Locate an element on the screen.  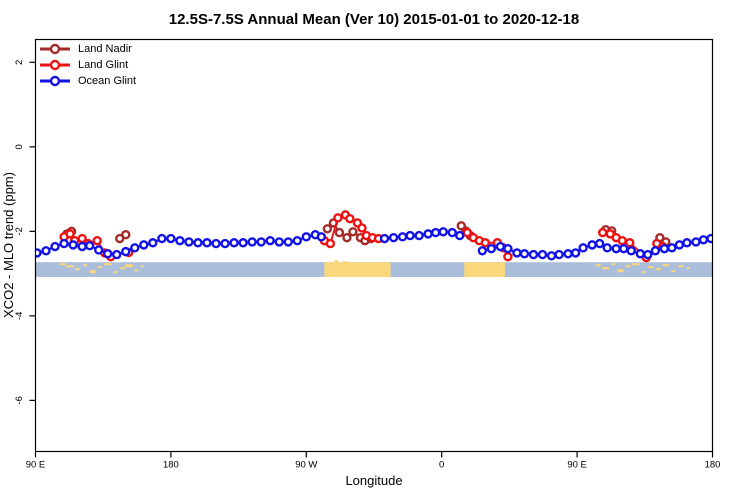
latitude-strip-map is located at coordinates (374, 268).